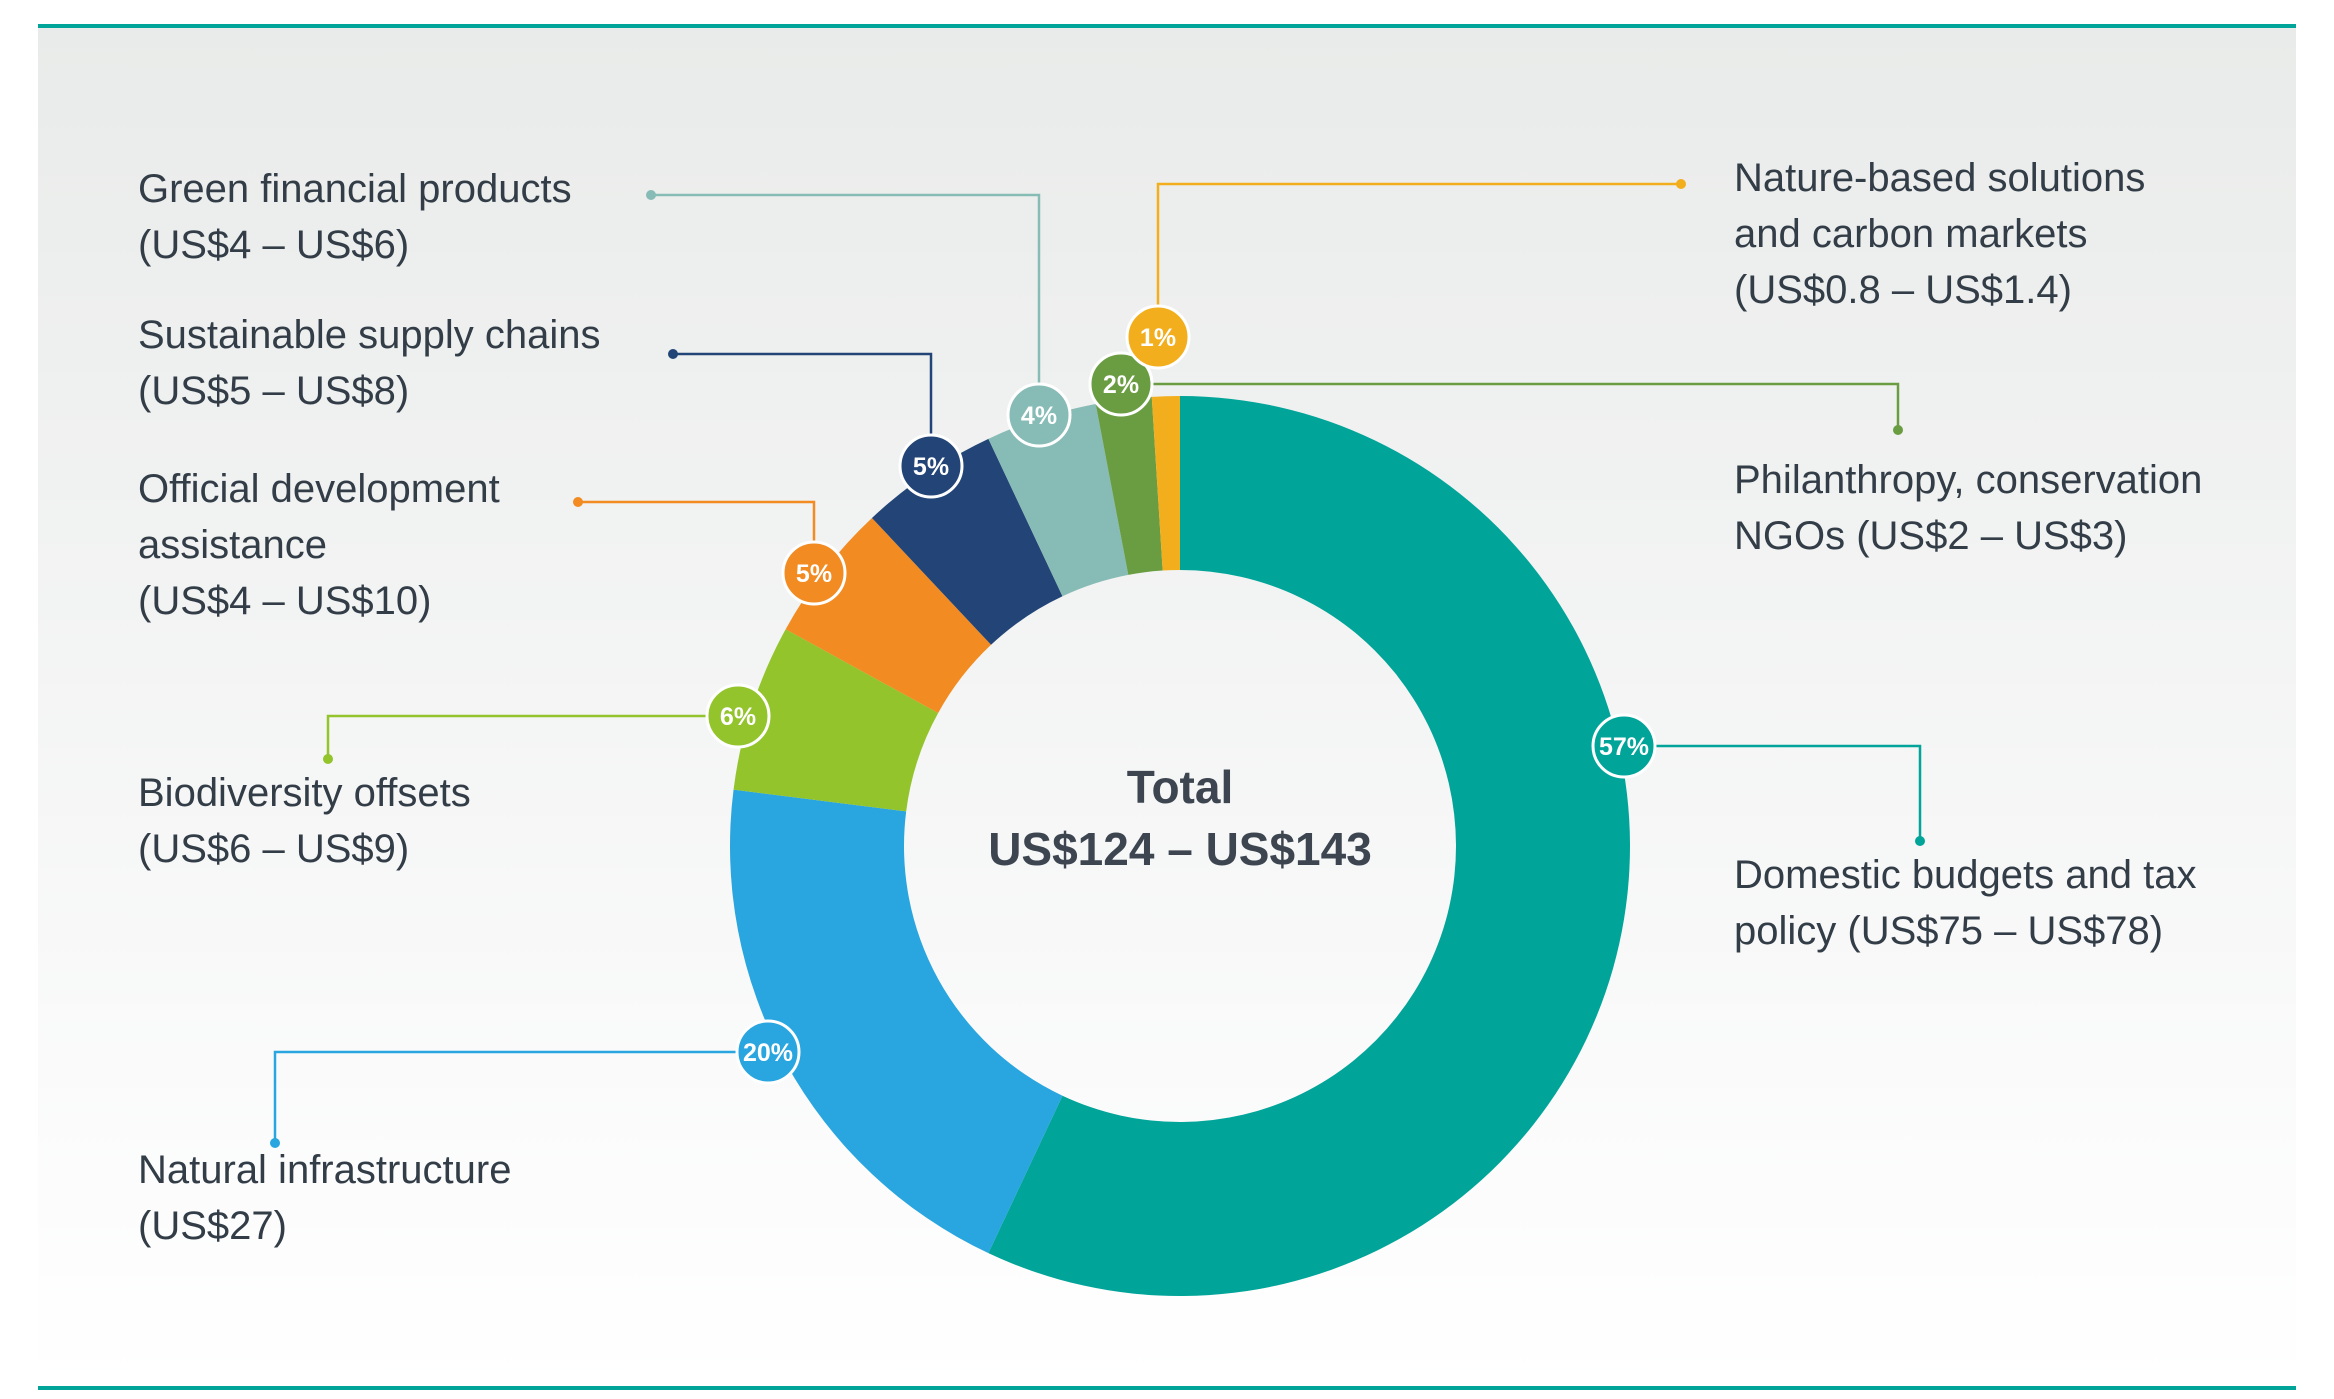  Describe the element at coordinates (1920, 841) in the screenshot. I see `leader-dot-domestic` at that location.